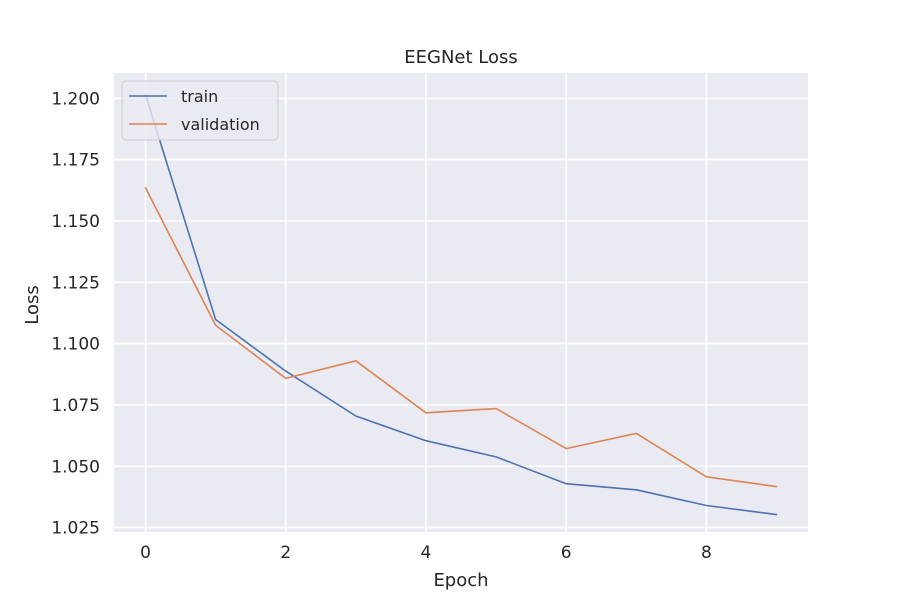 This screenshot has width=900, height=600. What do you see at coordinates (32, 304) in the screenshot?
I see `y-axis-label: Loss` at bounding box center [32, 304].